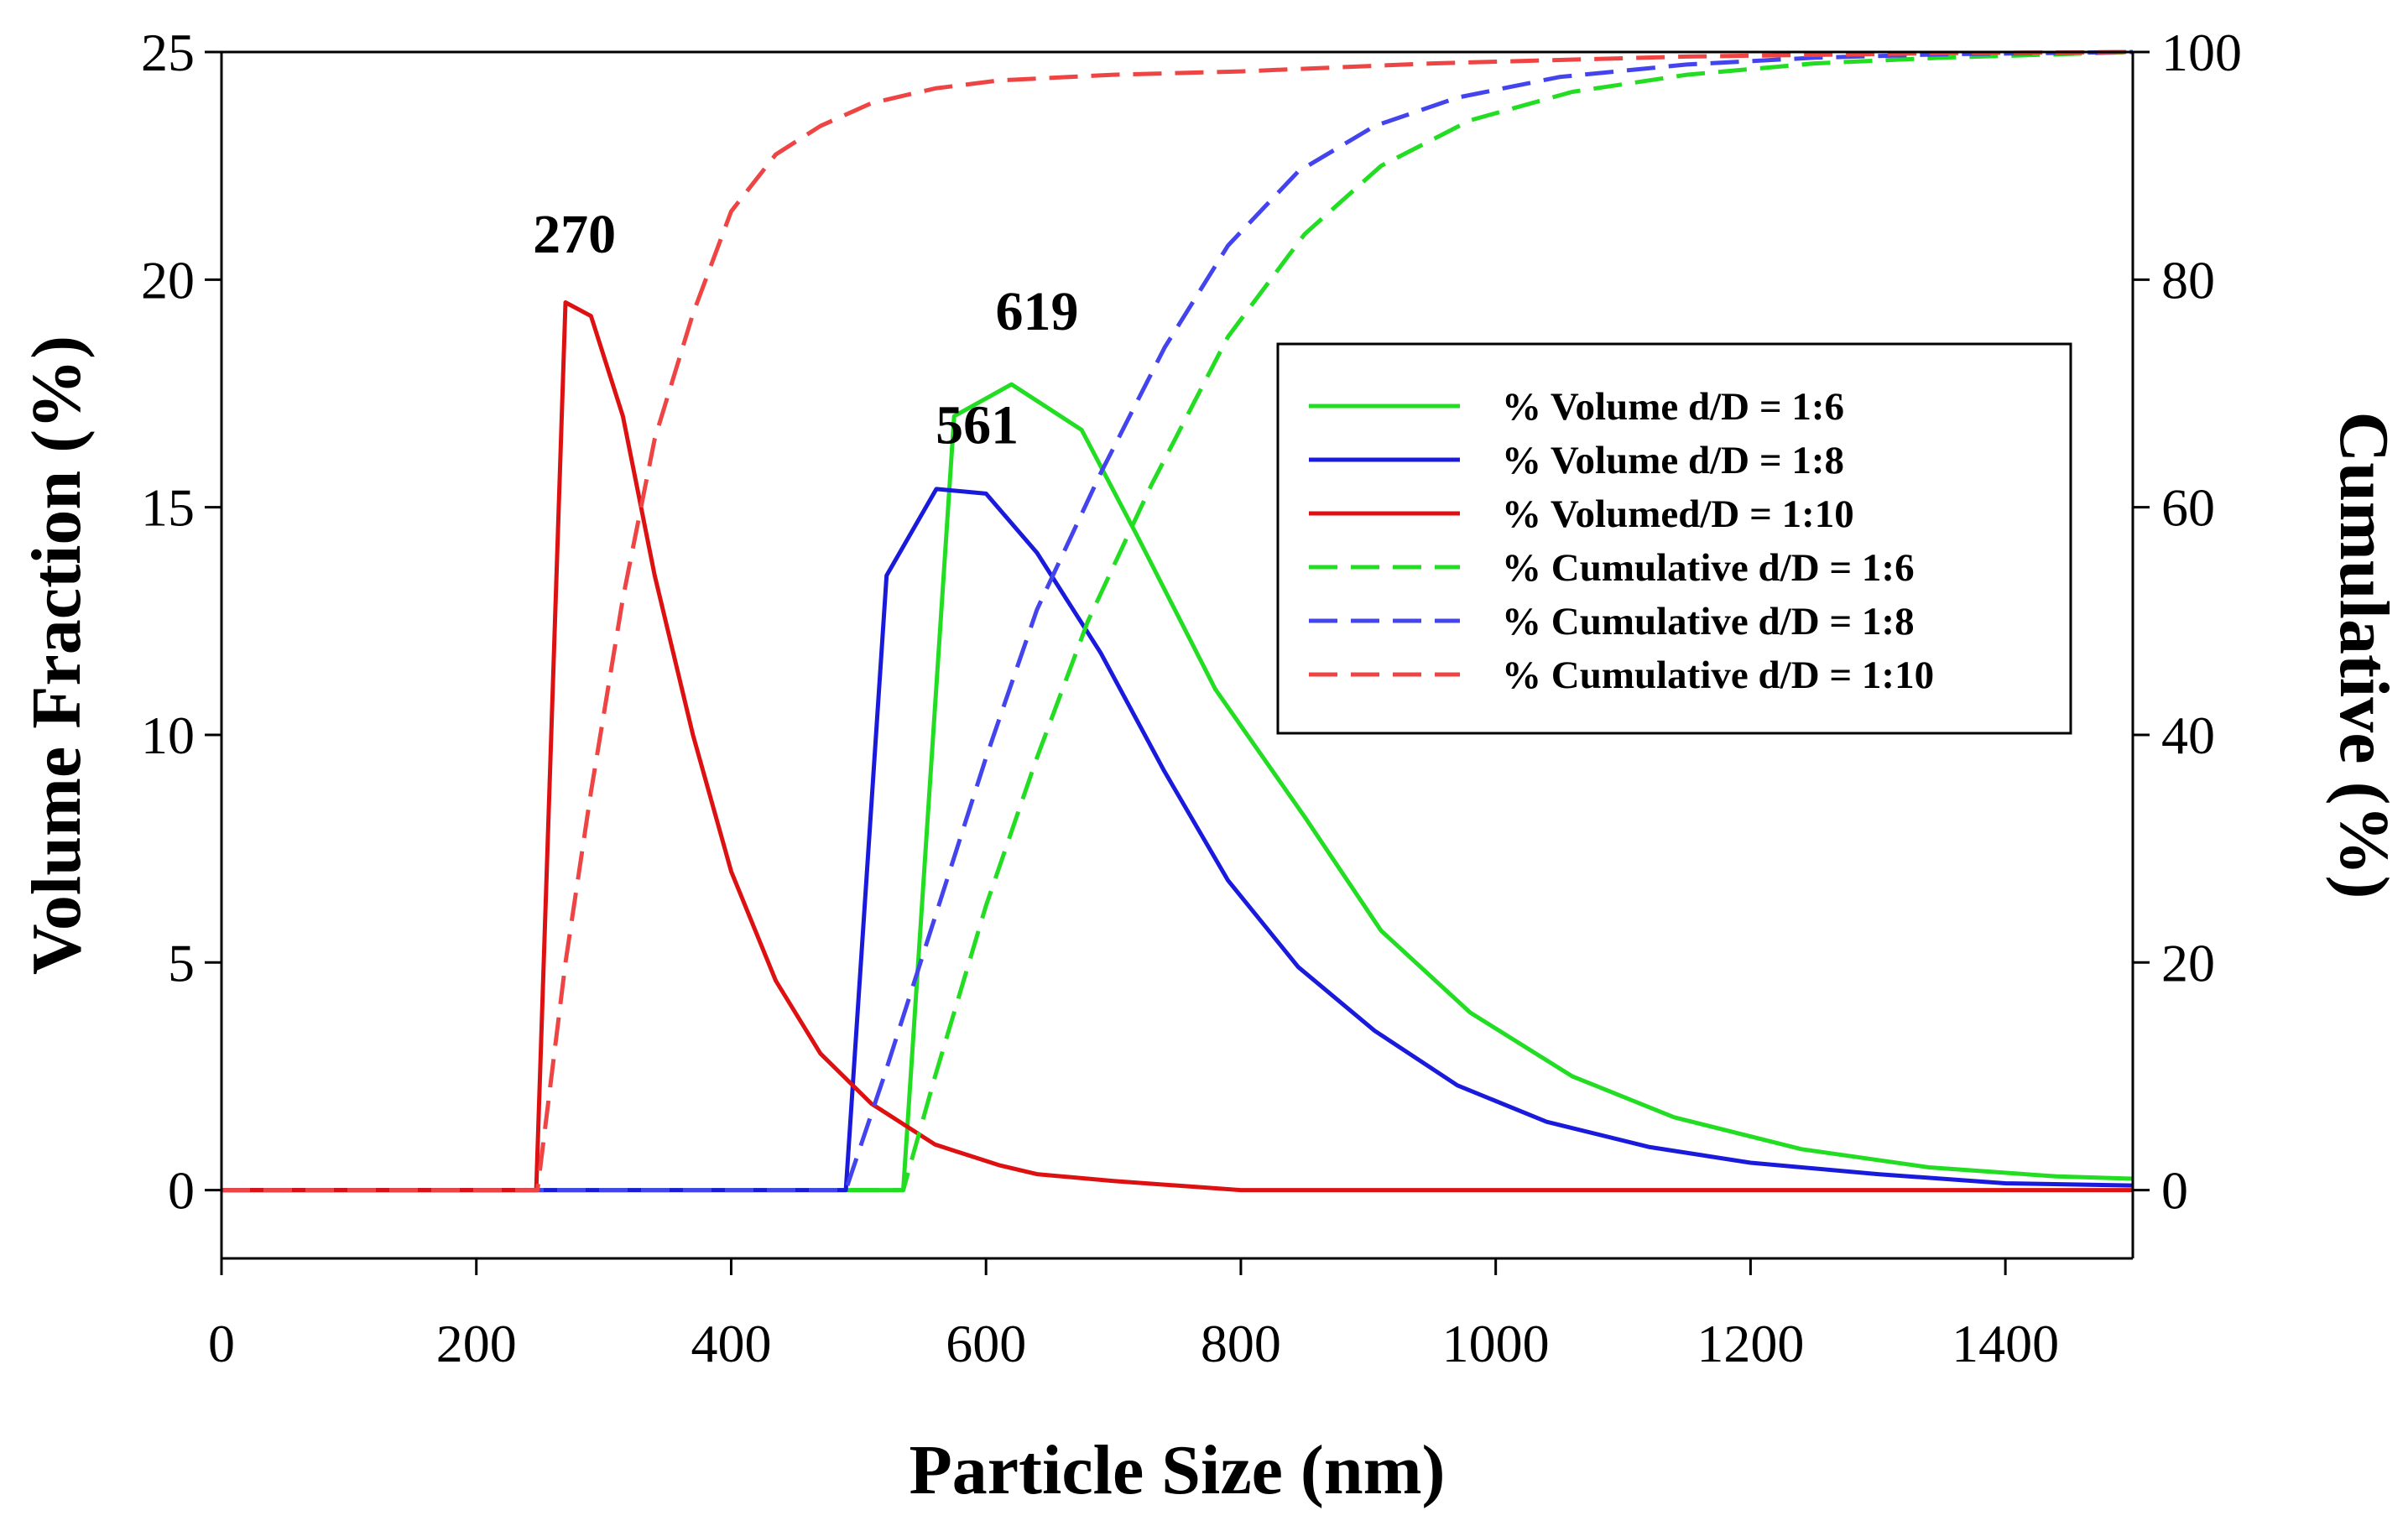  What do you see at coordinates (181, 962) in the screenshot?
I see `y-tick-label: 5` at bounding box center [181, 962].